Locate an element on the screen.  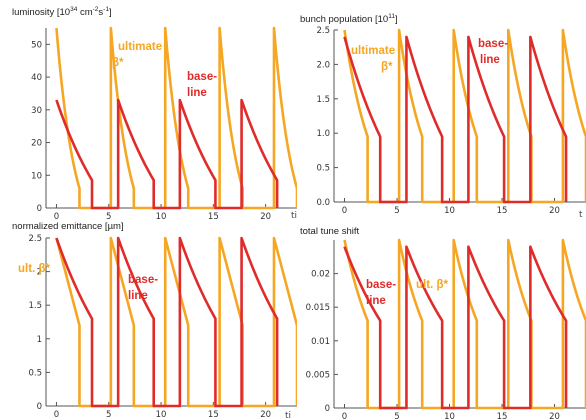
lumi-x-tick-label-1: 5 is located at coordinates (108, 217).